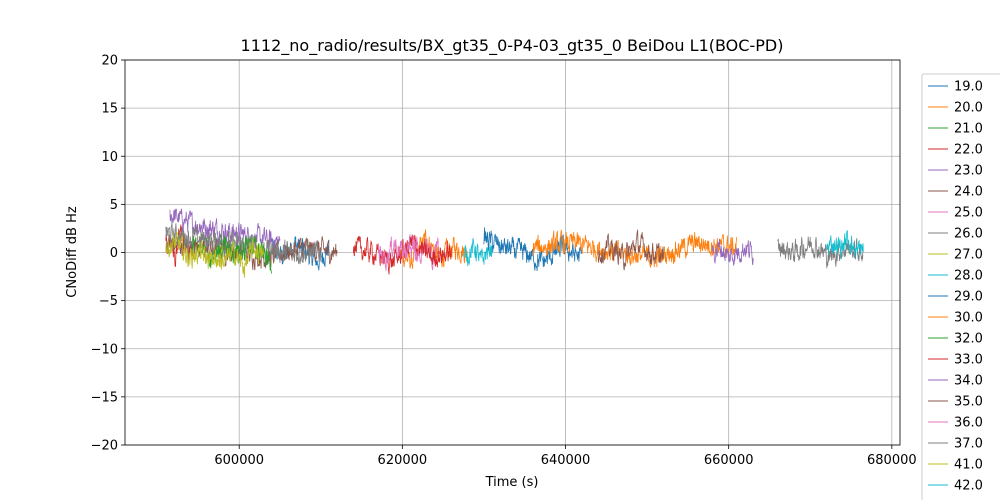 The width and height of the screenshot is (1000, 500). Describe the element at coordinates (239, 460) in the screenshot. I see `x-tick-label: 600000` at that location.